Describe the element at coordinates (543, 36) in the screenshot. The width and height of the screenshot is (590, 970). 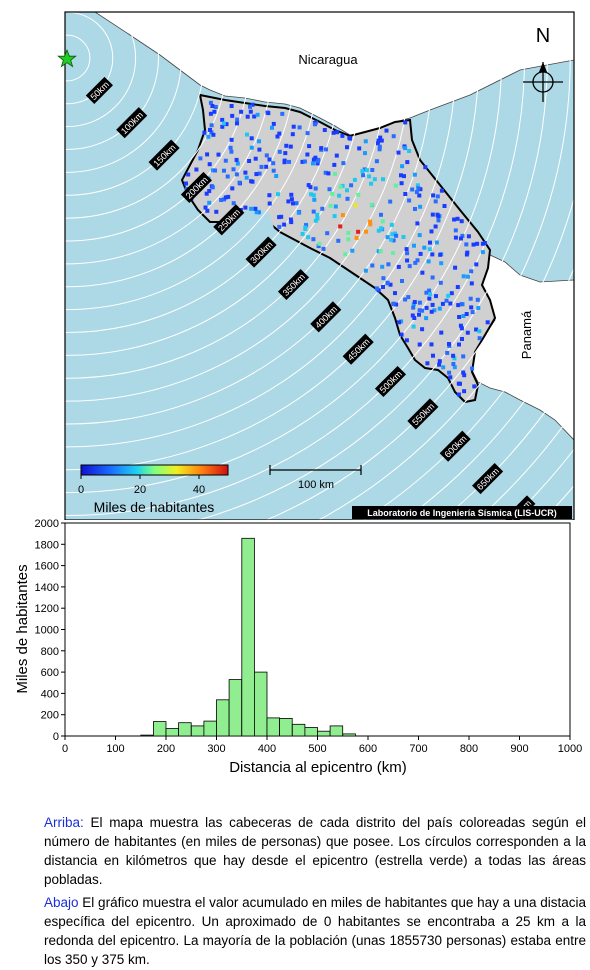
I see `north-label: N` at that location.